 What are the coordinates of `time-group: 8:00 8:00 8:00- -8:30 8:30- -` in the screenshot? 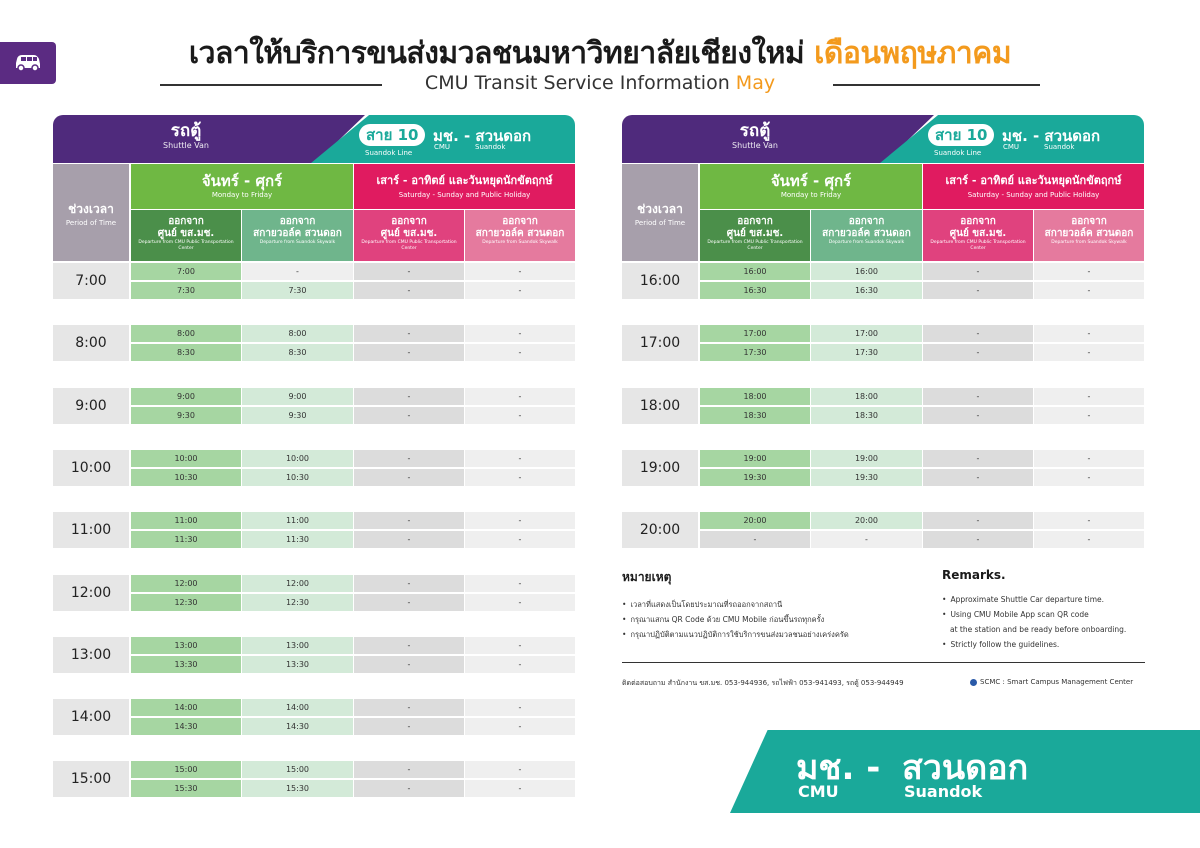 It's located at (314, 343).